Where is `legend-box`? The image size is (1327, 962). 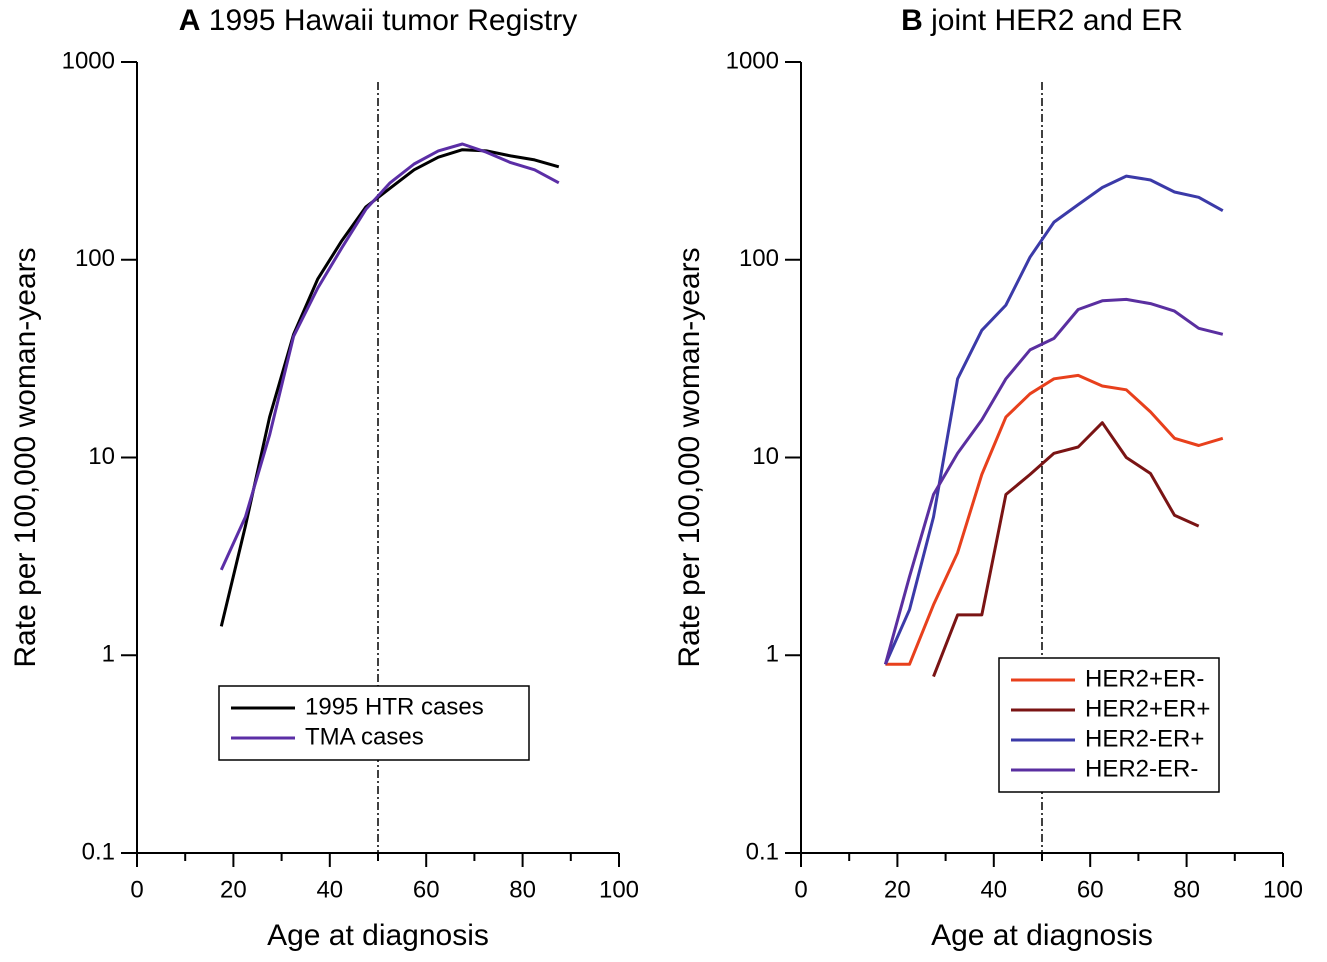
legend-box is located at coordinates (374, 723).